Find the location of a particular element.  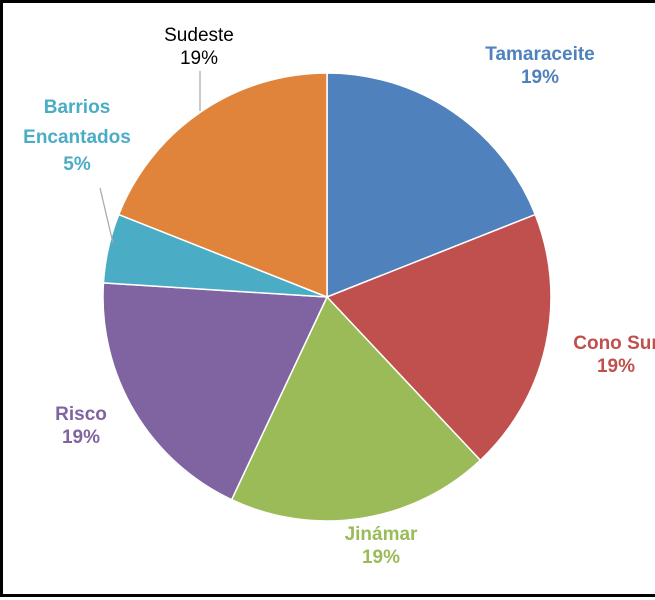

label-cono-sur: Cono Sur 19% is located at coordinates (614, 355).